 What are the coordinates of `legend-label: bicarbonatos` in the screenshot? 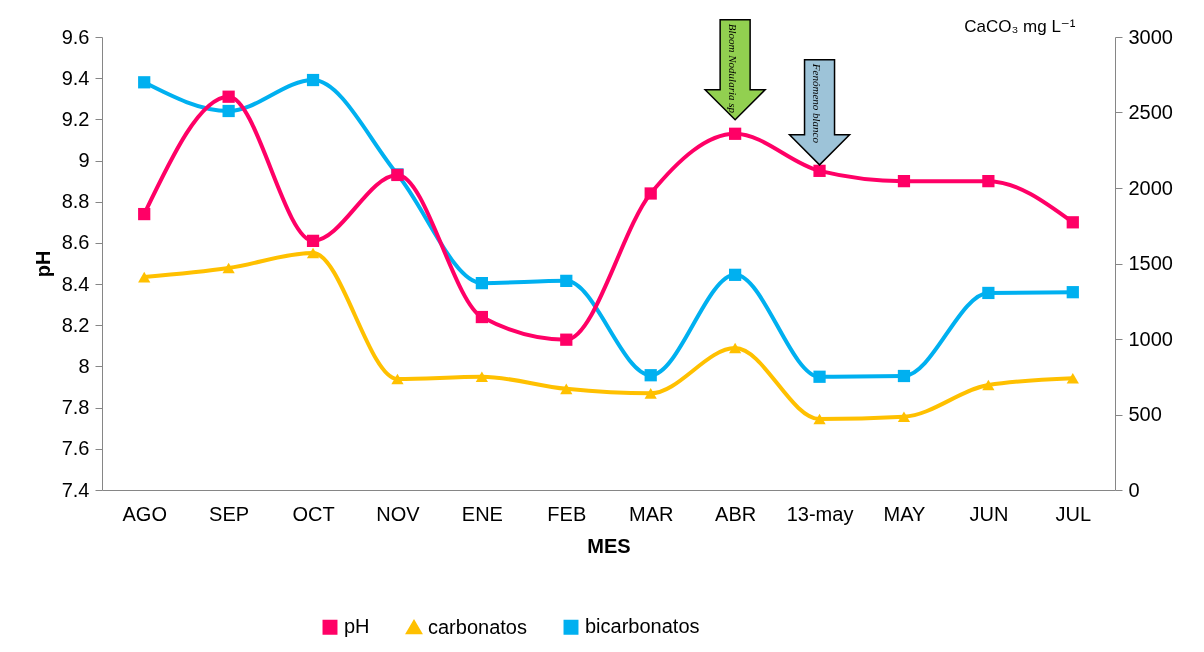 It's located at (642, 626).